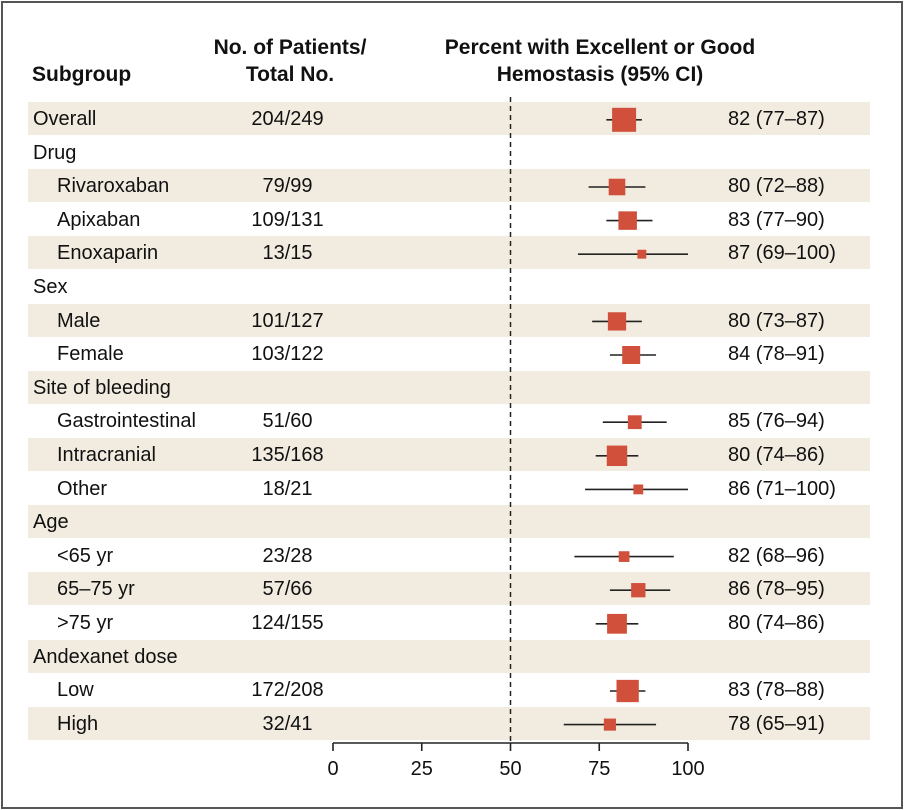  Describe the element at coordinates (449, 253) in the screenshot. I see `table-row: Enoxaparin 13/15 87 (69–100)` at that location.